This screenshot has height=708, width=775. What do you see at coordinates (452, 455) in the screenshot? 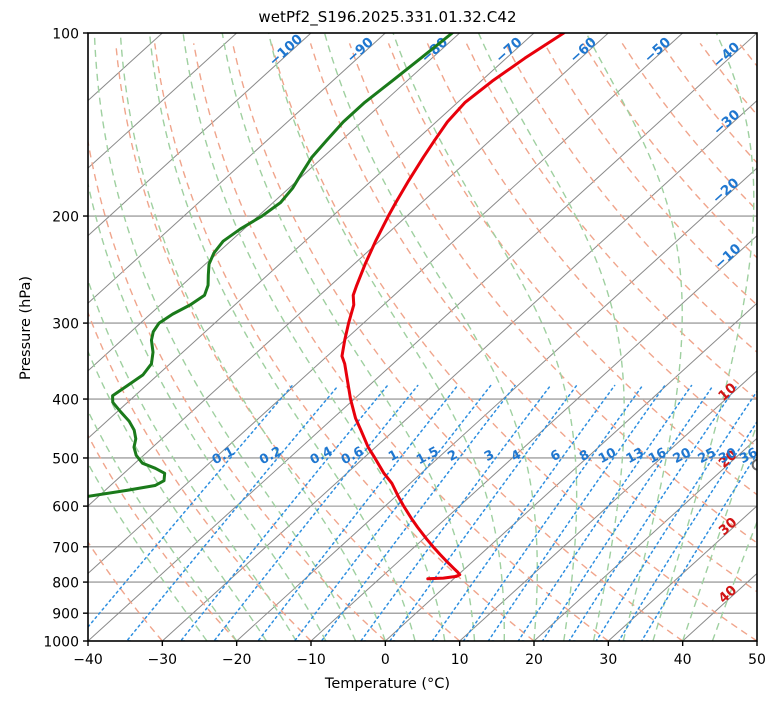
I see `mixing-ratio-label: 2` at bounding box center [452, 455].